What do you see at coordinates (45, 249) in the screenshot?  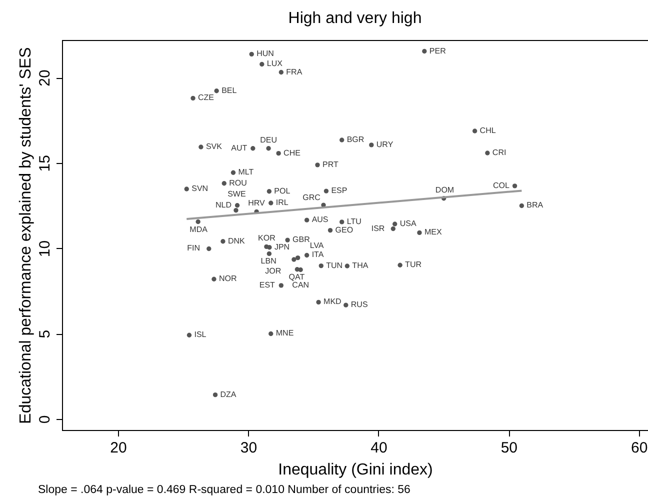 I see `y-tick-label: 10` at bounding box center [45, 249].